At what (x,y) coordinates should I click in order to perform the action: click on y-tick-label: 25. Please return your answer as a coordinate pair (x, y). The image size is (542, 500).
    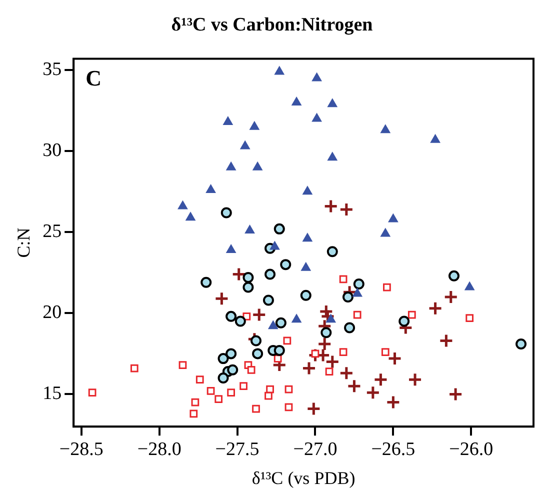
    Looking at the image, I should click on (52, 231).